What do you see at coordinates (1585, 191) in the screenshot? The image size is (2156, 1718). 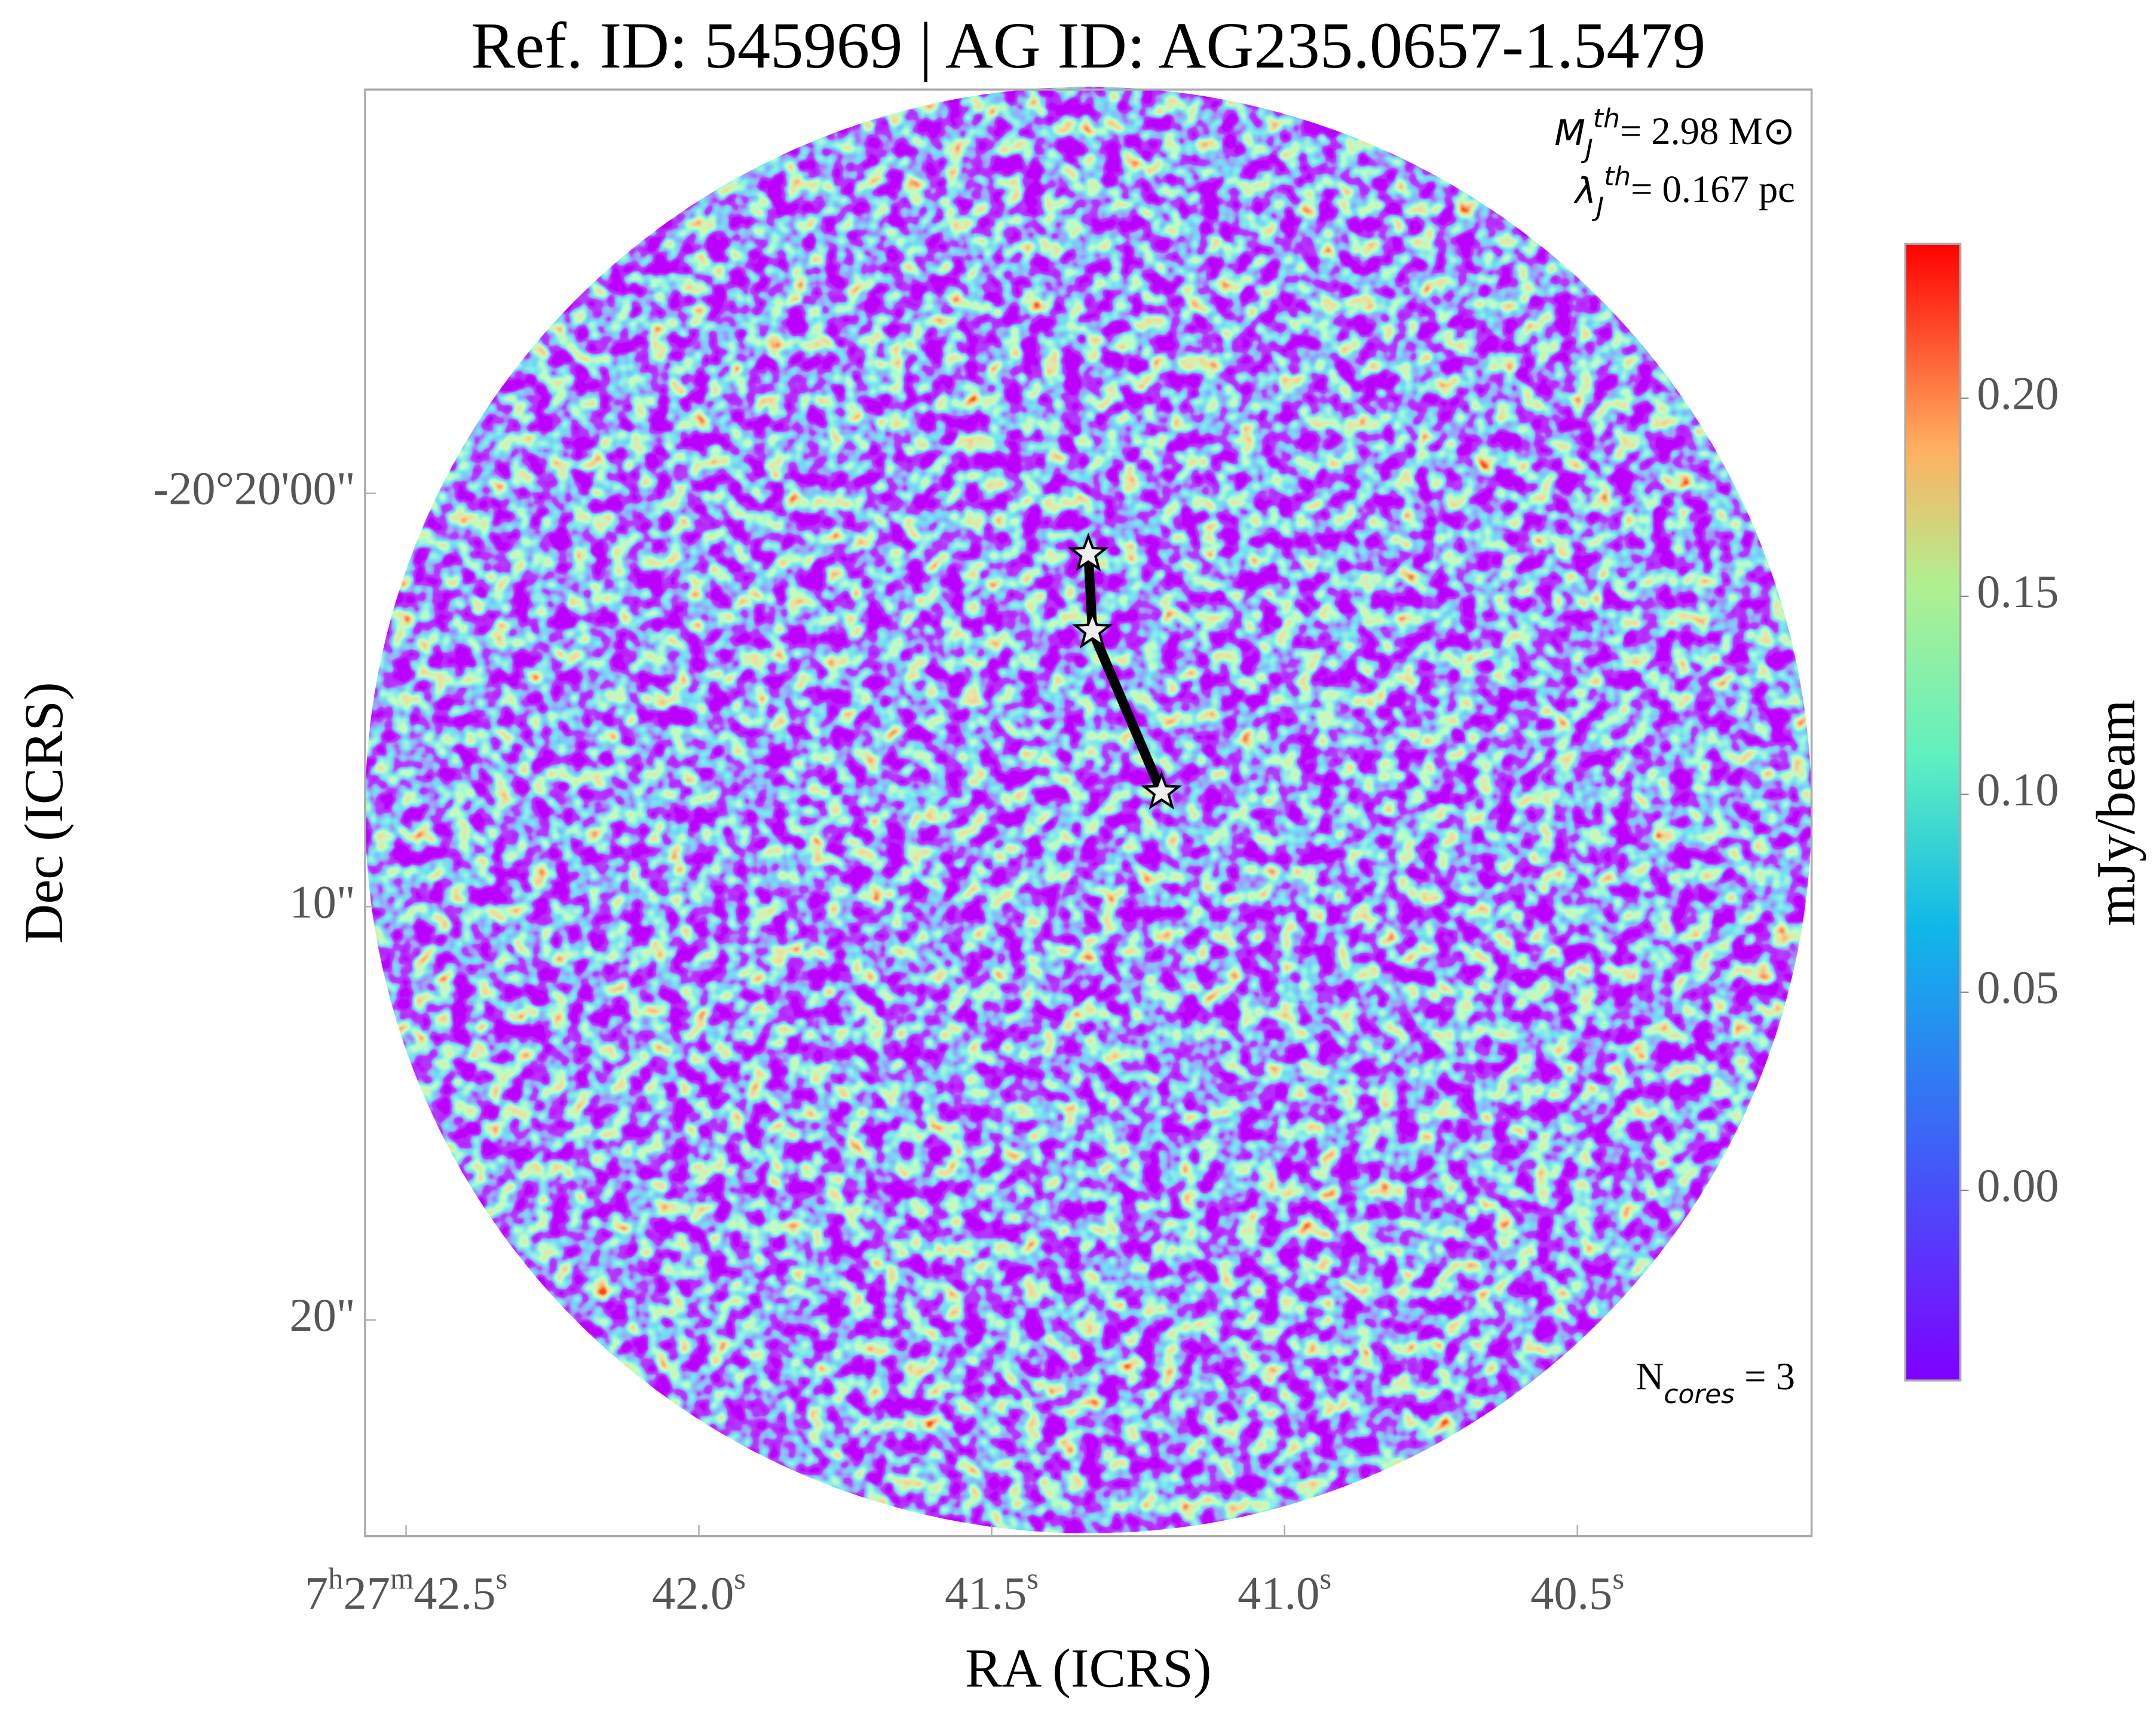 I see `annotation-base: λ` at bounding box center [1585, 191].